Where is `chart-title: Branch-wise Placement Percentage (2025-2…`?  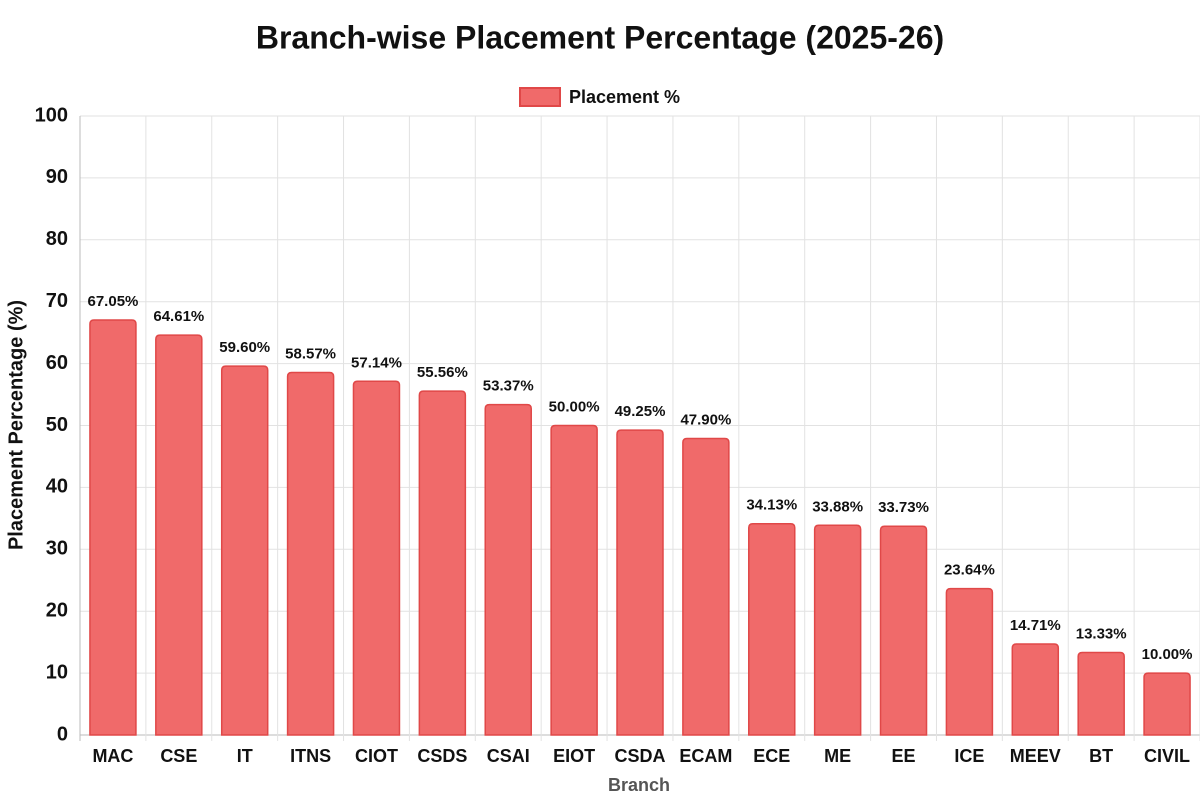
chart-title: Branch-wise Placement Percentage (2025-2… is located at coordinates (600, 37).